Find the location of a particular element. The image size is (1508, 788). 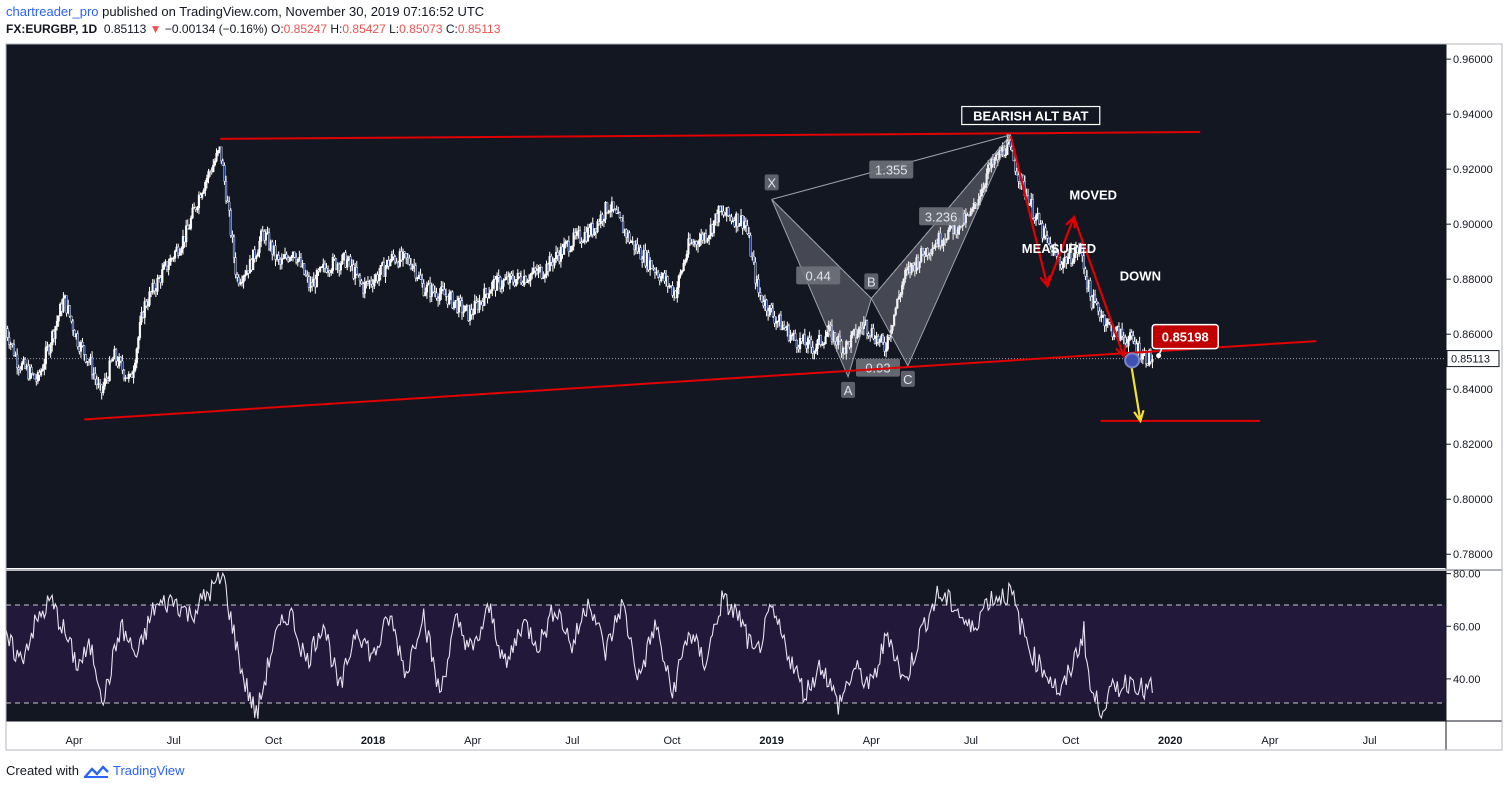

down-triangle-icon: ▼ is located at coordinates (155, 29).